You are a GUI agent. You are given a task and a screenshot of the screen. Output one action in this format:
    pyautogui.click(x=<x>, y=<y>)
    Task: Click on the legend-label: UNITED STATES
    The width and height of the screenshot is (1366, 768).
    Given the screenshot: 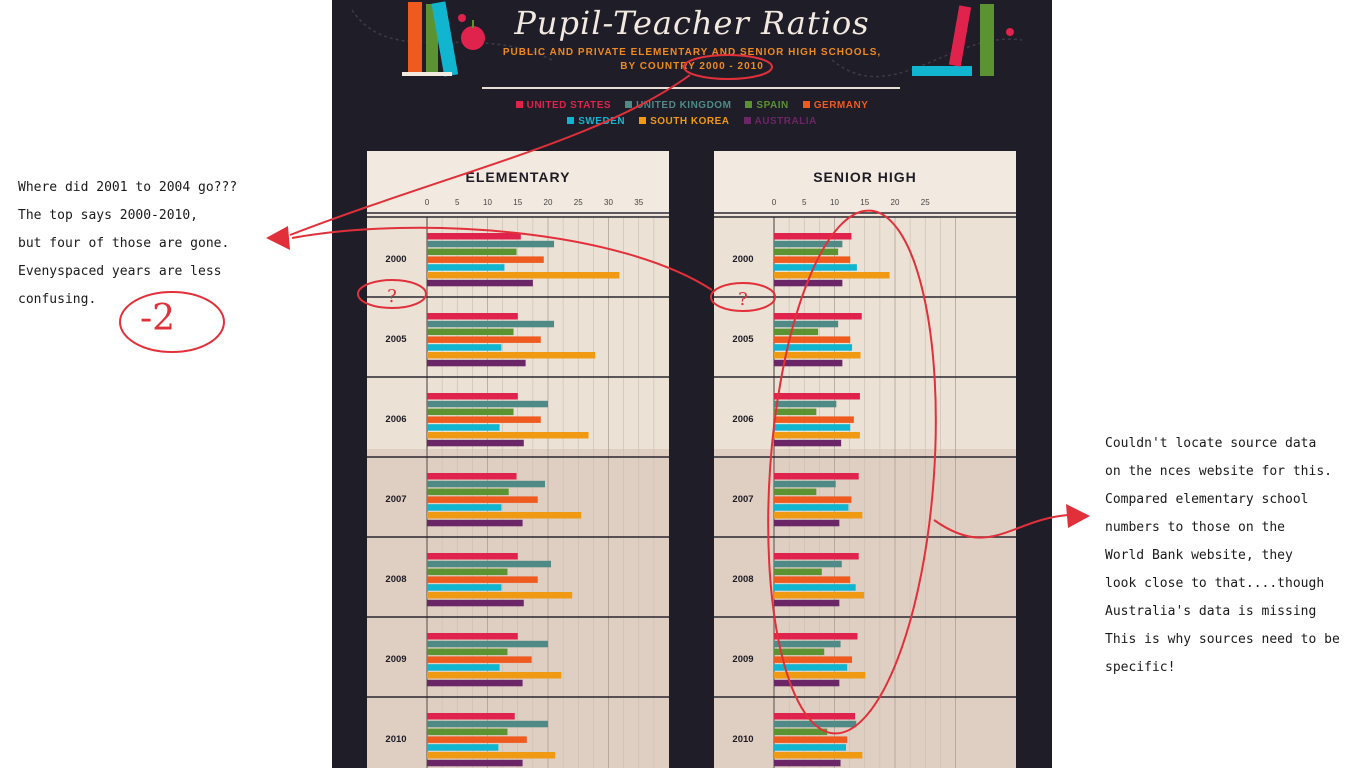 What is the action you would take?
    pyautogui.click(x=569, y=105)
    